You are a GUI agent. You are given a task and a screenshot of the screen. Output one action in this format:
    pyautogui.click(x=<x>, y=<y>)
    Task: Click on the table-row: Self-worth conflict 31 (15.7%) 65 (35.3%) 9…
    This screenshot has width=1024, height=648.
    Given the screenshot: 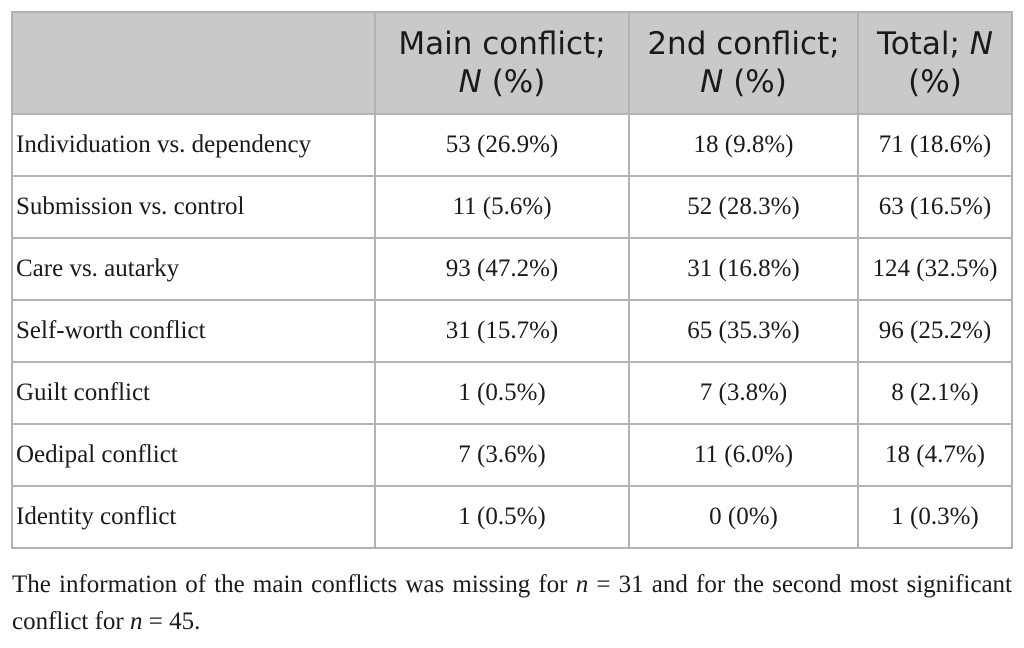 What is the action you would take?
    pyautogui.click(x=512, y=331)
    